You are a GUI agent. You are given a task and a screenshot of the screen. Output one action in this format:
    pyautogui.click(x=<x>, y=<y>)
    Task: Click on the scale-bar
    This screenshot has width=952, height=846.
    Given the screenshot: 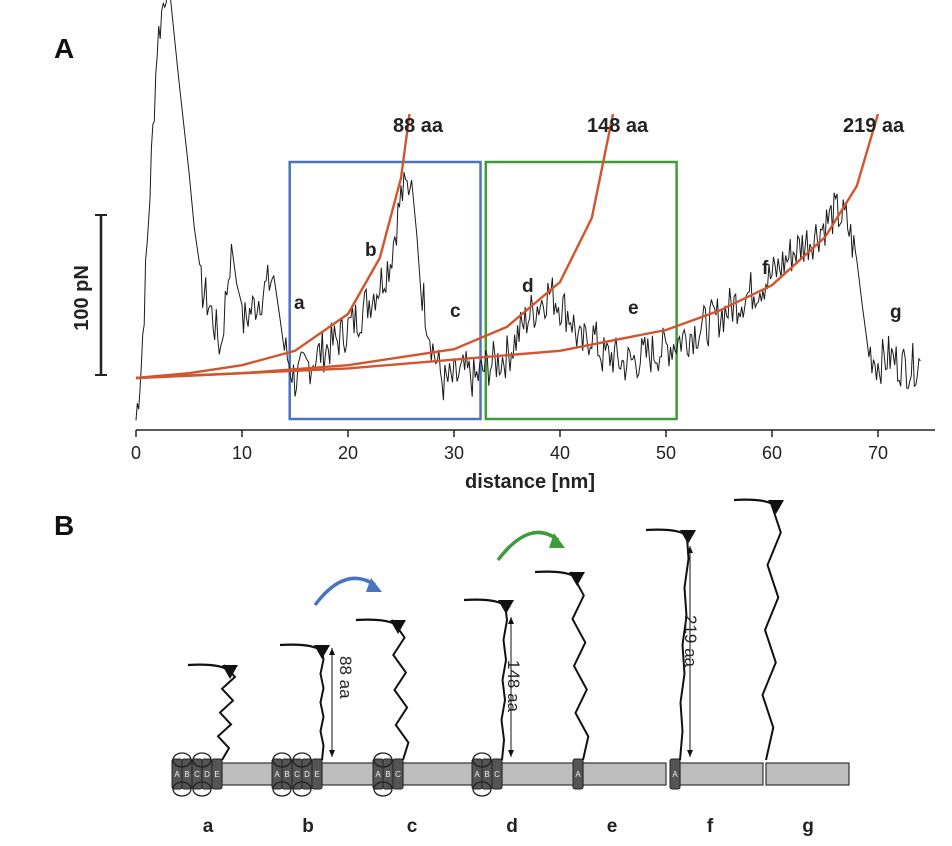 What is the action you would take?
    pyautogui.click(x=101, y=295)
    